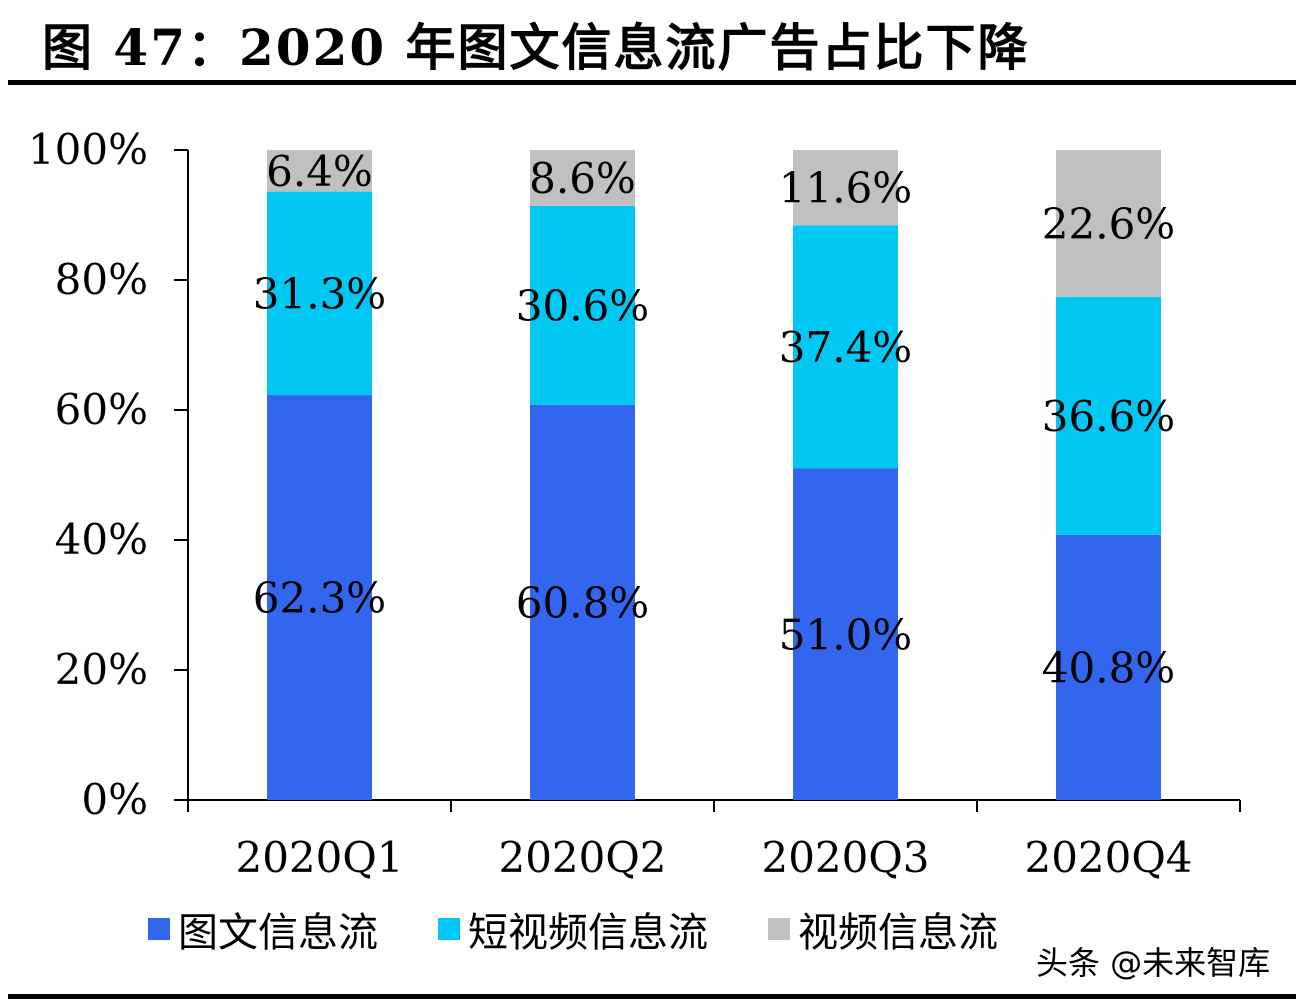  I want to click on data-label: 31.3%, so click(319, 293).